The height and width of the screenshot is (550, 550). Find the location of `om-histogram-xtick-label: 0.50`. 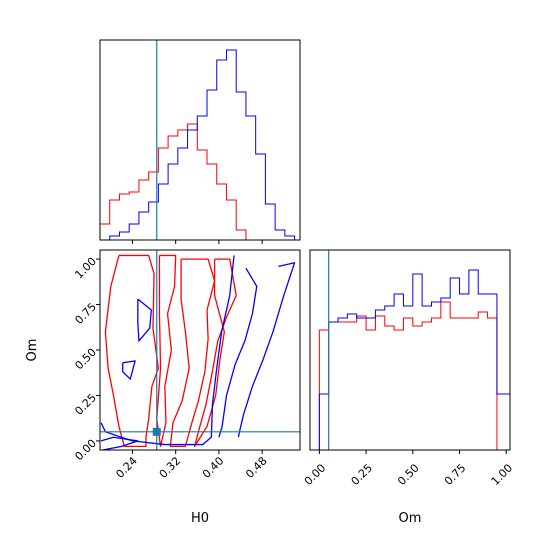

om-histogram-xtick-label: 0.50 is located at coordinates (408, 474).